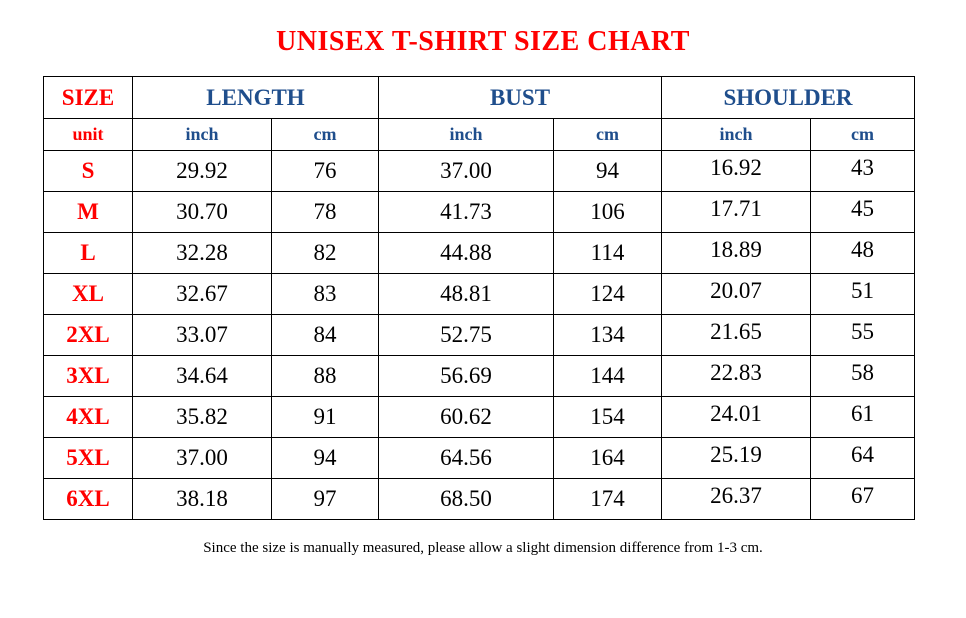  What do you see at coordinates (788, 97) in the screenshot?
I see `shoulder-header: SHOULDER` at bounding box center [788, 97].